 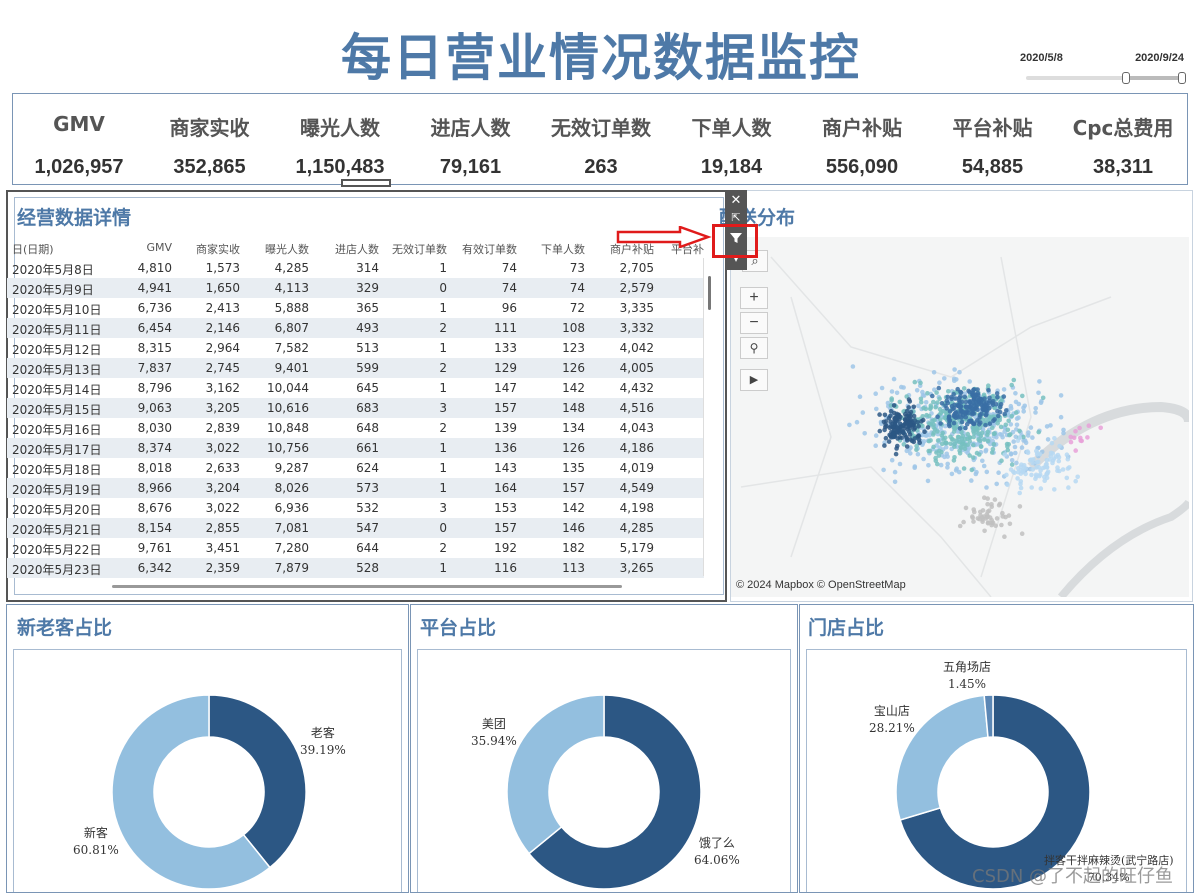 I want to click on table-row: 2020年5月11日 6,454 2,146 6,807 493 2 111 108 3,332, so click(x=355, y=328).